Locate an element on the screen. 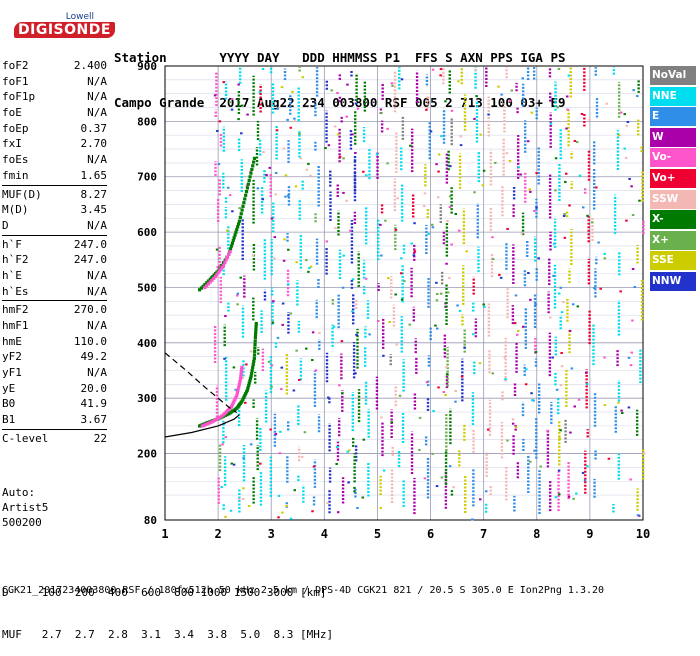  x-tick-label: 6 is located at coordinates (430, 534).